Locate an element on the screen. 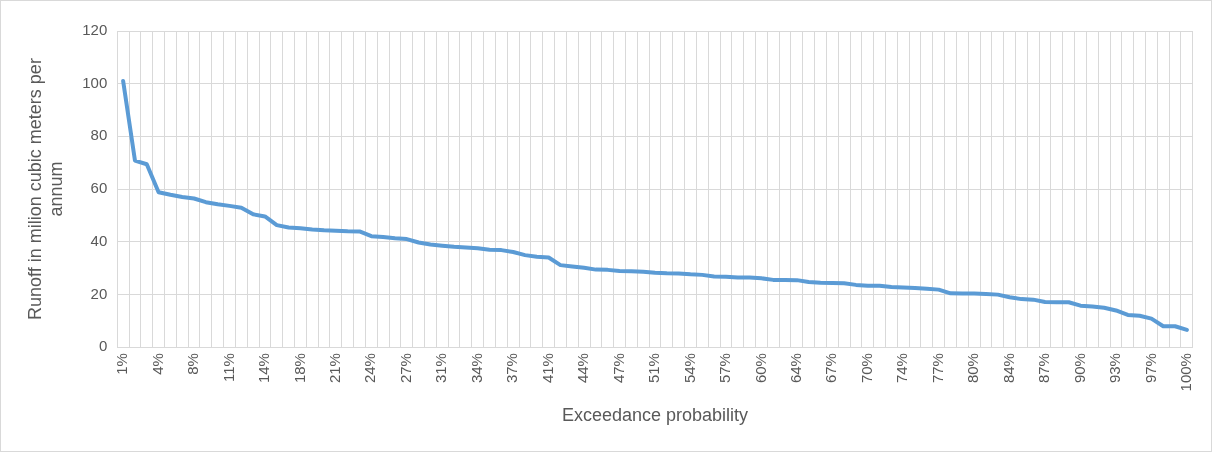 This screenshot has width=1212, height=452. x-tick-label: 100% is located at coordinates (1186, 372).